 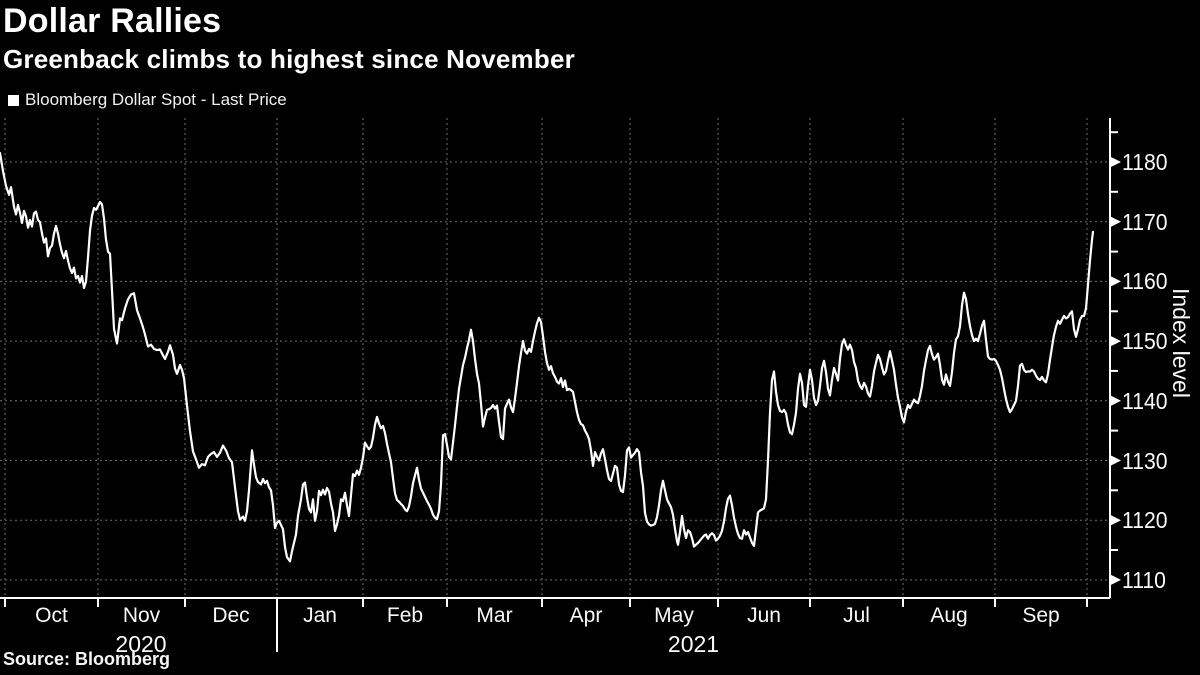 I want to click on y-tick-label: 1140, so click(x=1145, y=401).